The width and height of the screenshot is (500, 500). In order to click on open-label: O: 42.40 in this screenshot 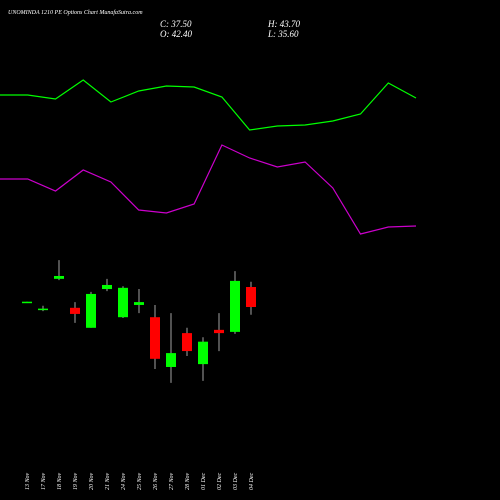, I will do `click(176, 34)`.